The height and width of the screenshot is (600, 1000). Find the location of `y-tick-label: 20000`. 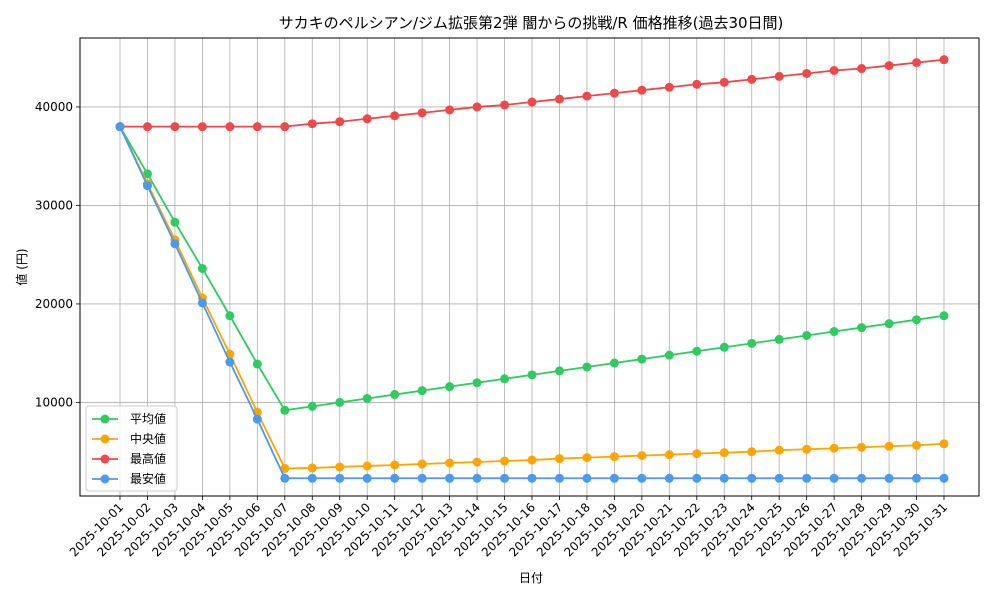

y-tick-label: 20000 is located at coordinates (54, 304).